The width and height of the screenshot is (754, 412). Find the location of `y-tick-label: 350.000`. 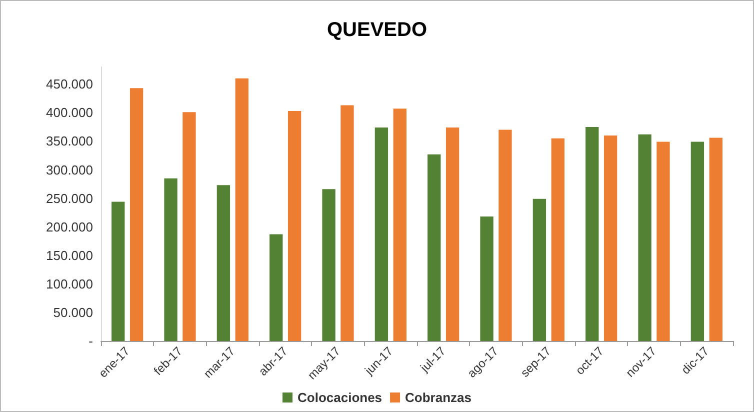

y-tick-label: 350.000 is located at coordinates (69, 141).